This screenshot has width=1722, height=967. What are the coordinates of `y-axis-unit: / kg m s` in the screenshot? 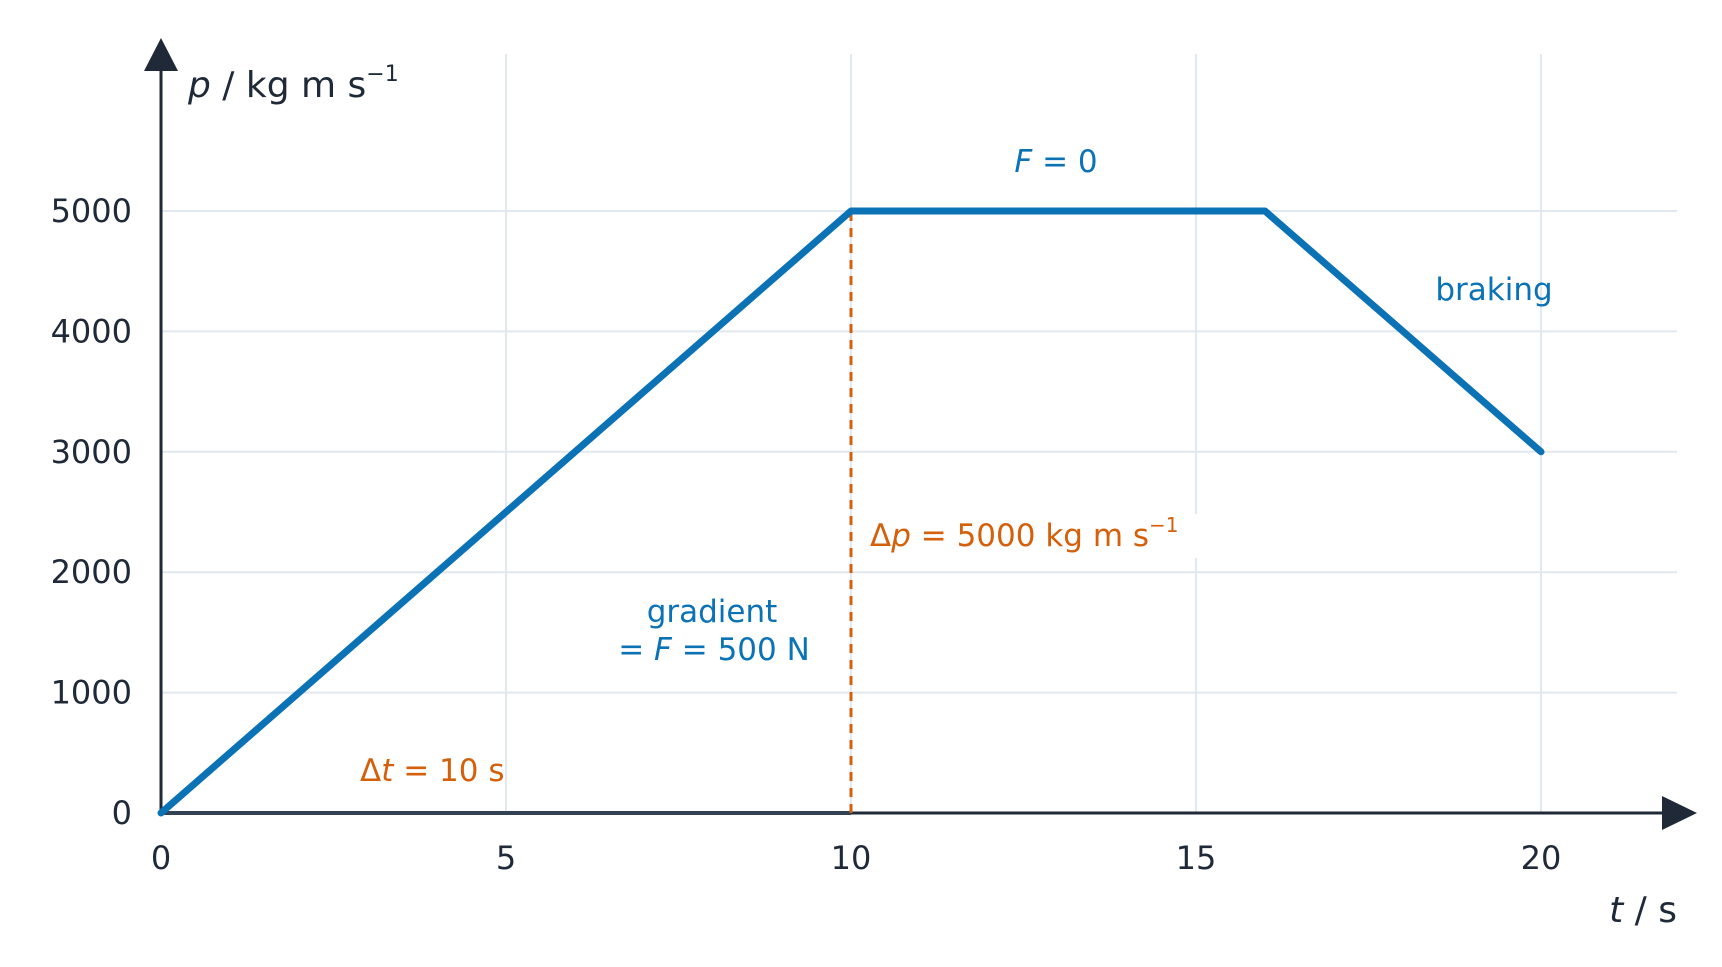 It's located at (288, 85).